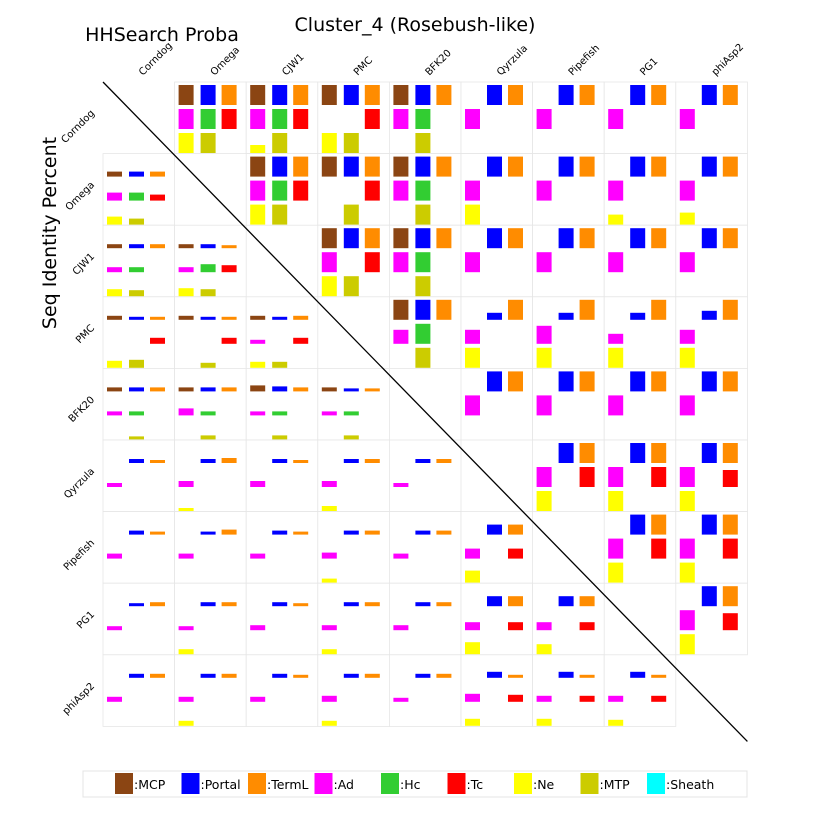 This screenshot has width=830, height=830. What do you see at coordinates (690, 784) in the screenshot?
I see `legend-label-sheath: :Sheath` at bounding box center [690, 784].